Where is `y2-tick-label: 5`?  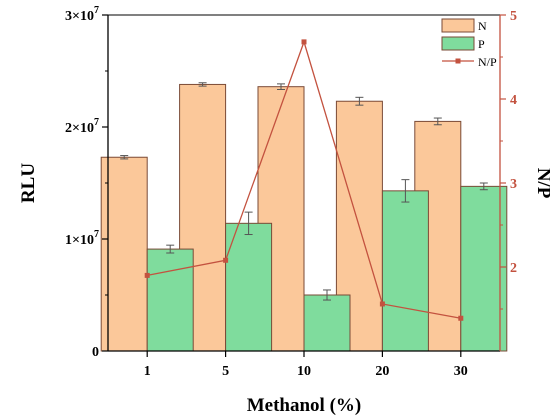
y2-tick-label: 5 is located at coordinates (513, 16).